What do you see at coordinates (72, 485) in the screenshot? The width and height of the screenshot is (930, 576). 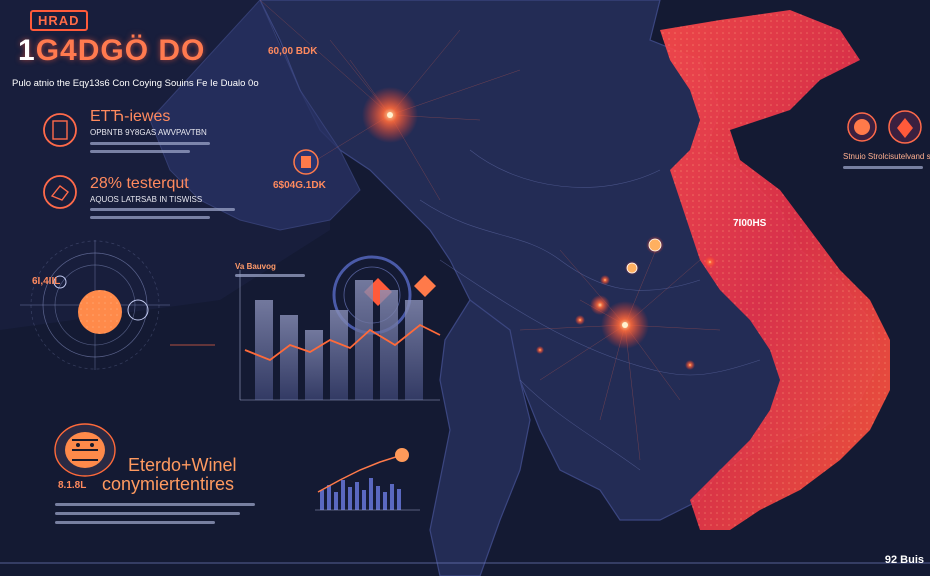 I see `callout-bottom-left: 8.1.8L` at bounding box center [72, 485].